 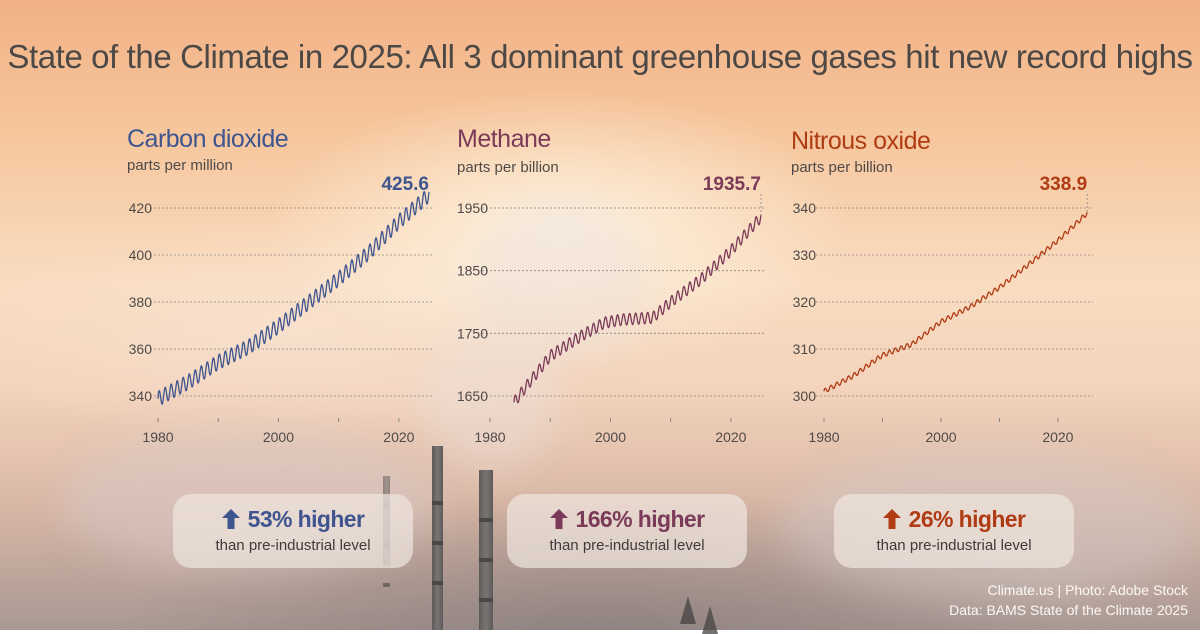 I want to click on y-tick-label: 420, so click(x=141, y=208).